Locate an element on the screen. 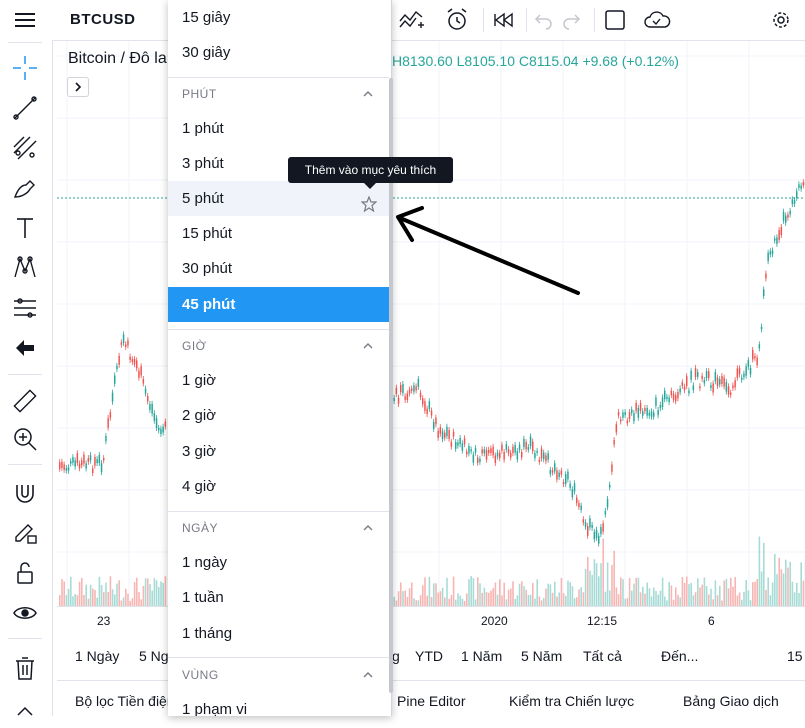  interval-45m: 45 phút is located at coordinates (278, 304).